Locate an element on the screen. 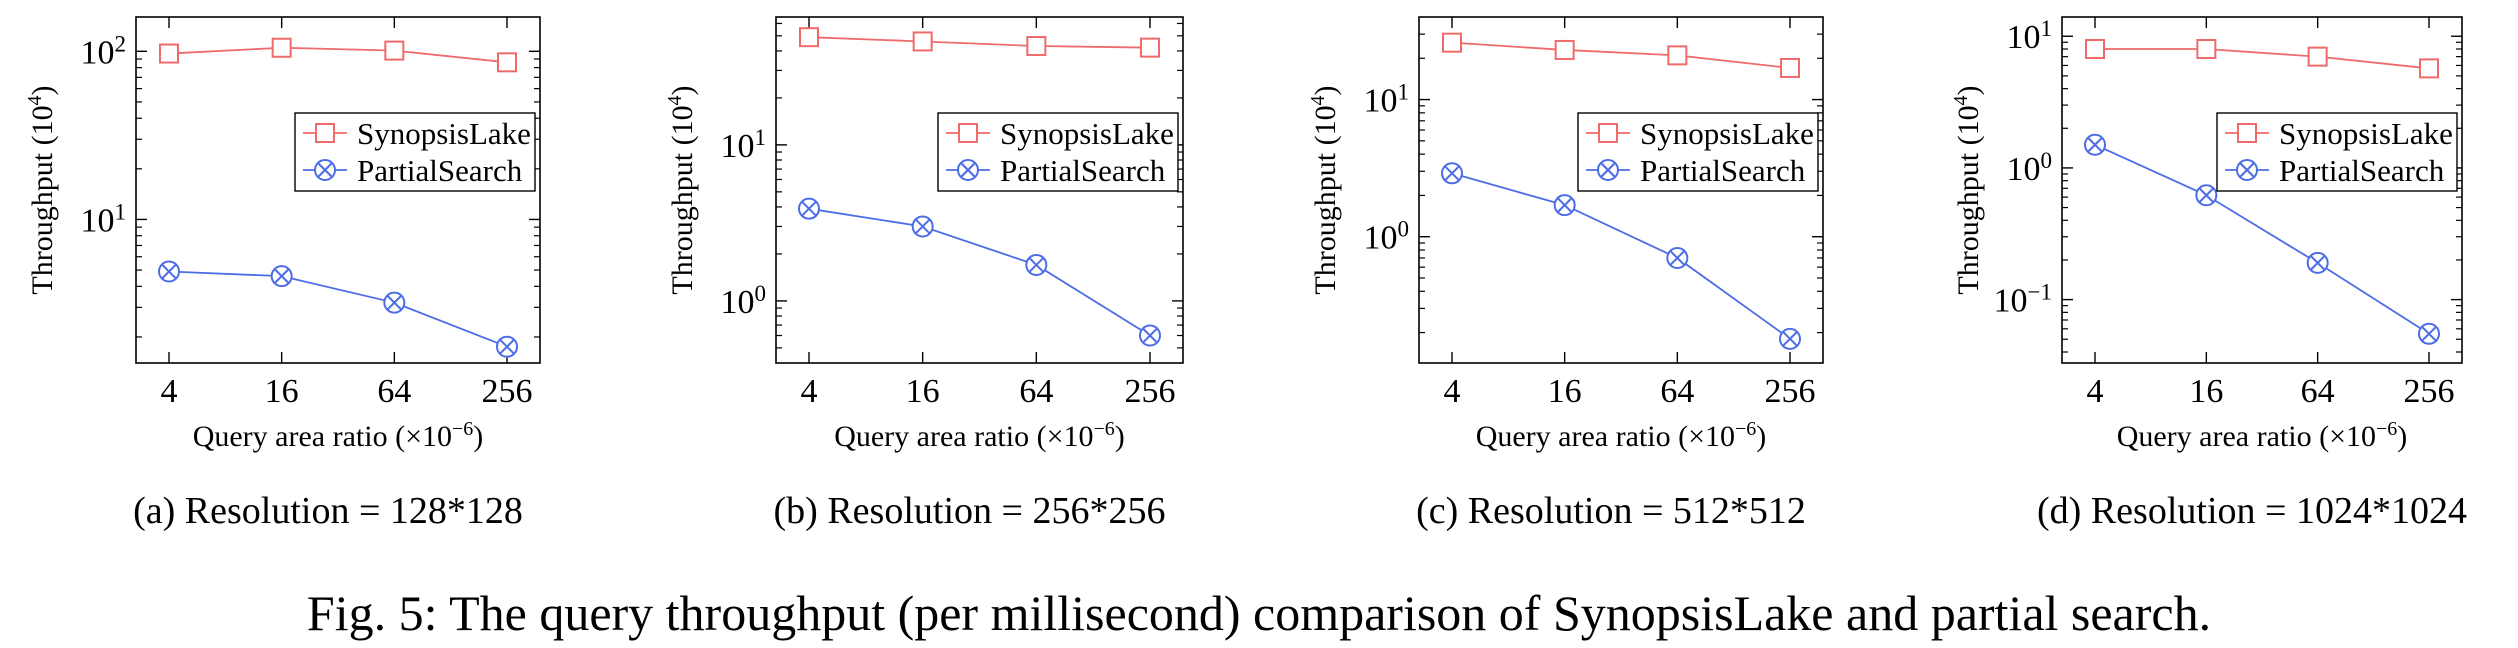 This screenshot has width=2518, height=648. subfigure-caption: (d) Resolution = 1024*1024 is located at coordinates (2252, 511).